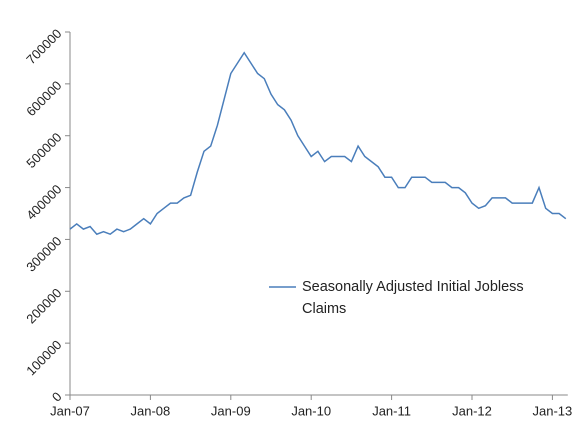 Image resolution: width=580 pixels, height=433 pixels. Describe the element at coordinates (43, 202) in the screenshot. I see `y-tick-label: 400000` at that location.